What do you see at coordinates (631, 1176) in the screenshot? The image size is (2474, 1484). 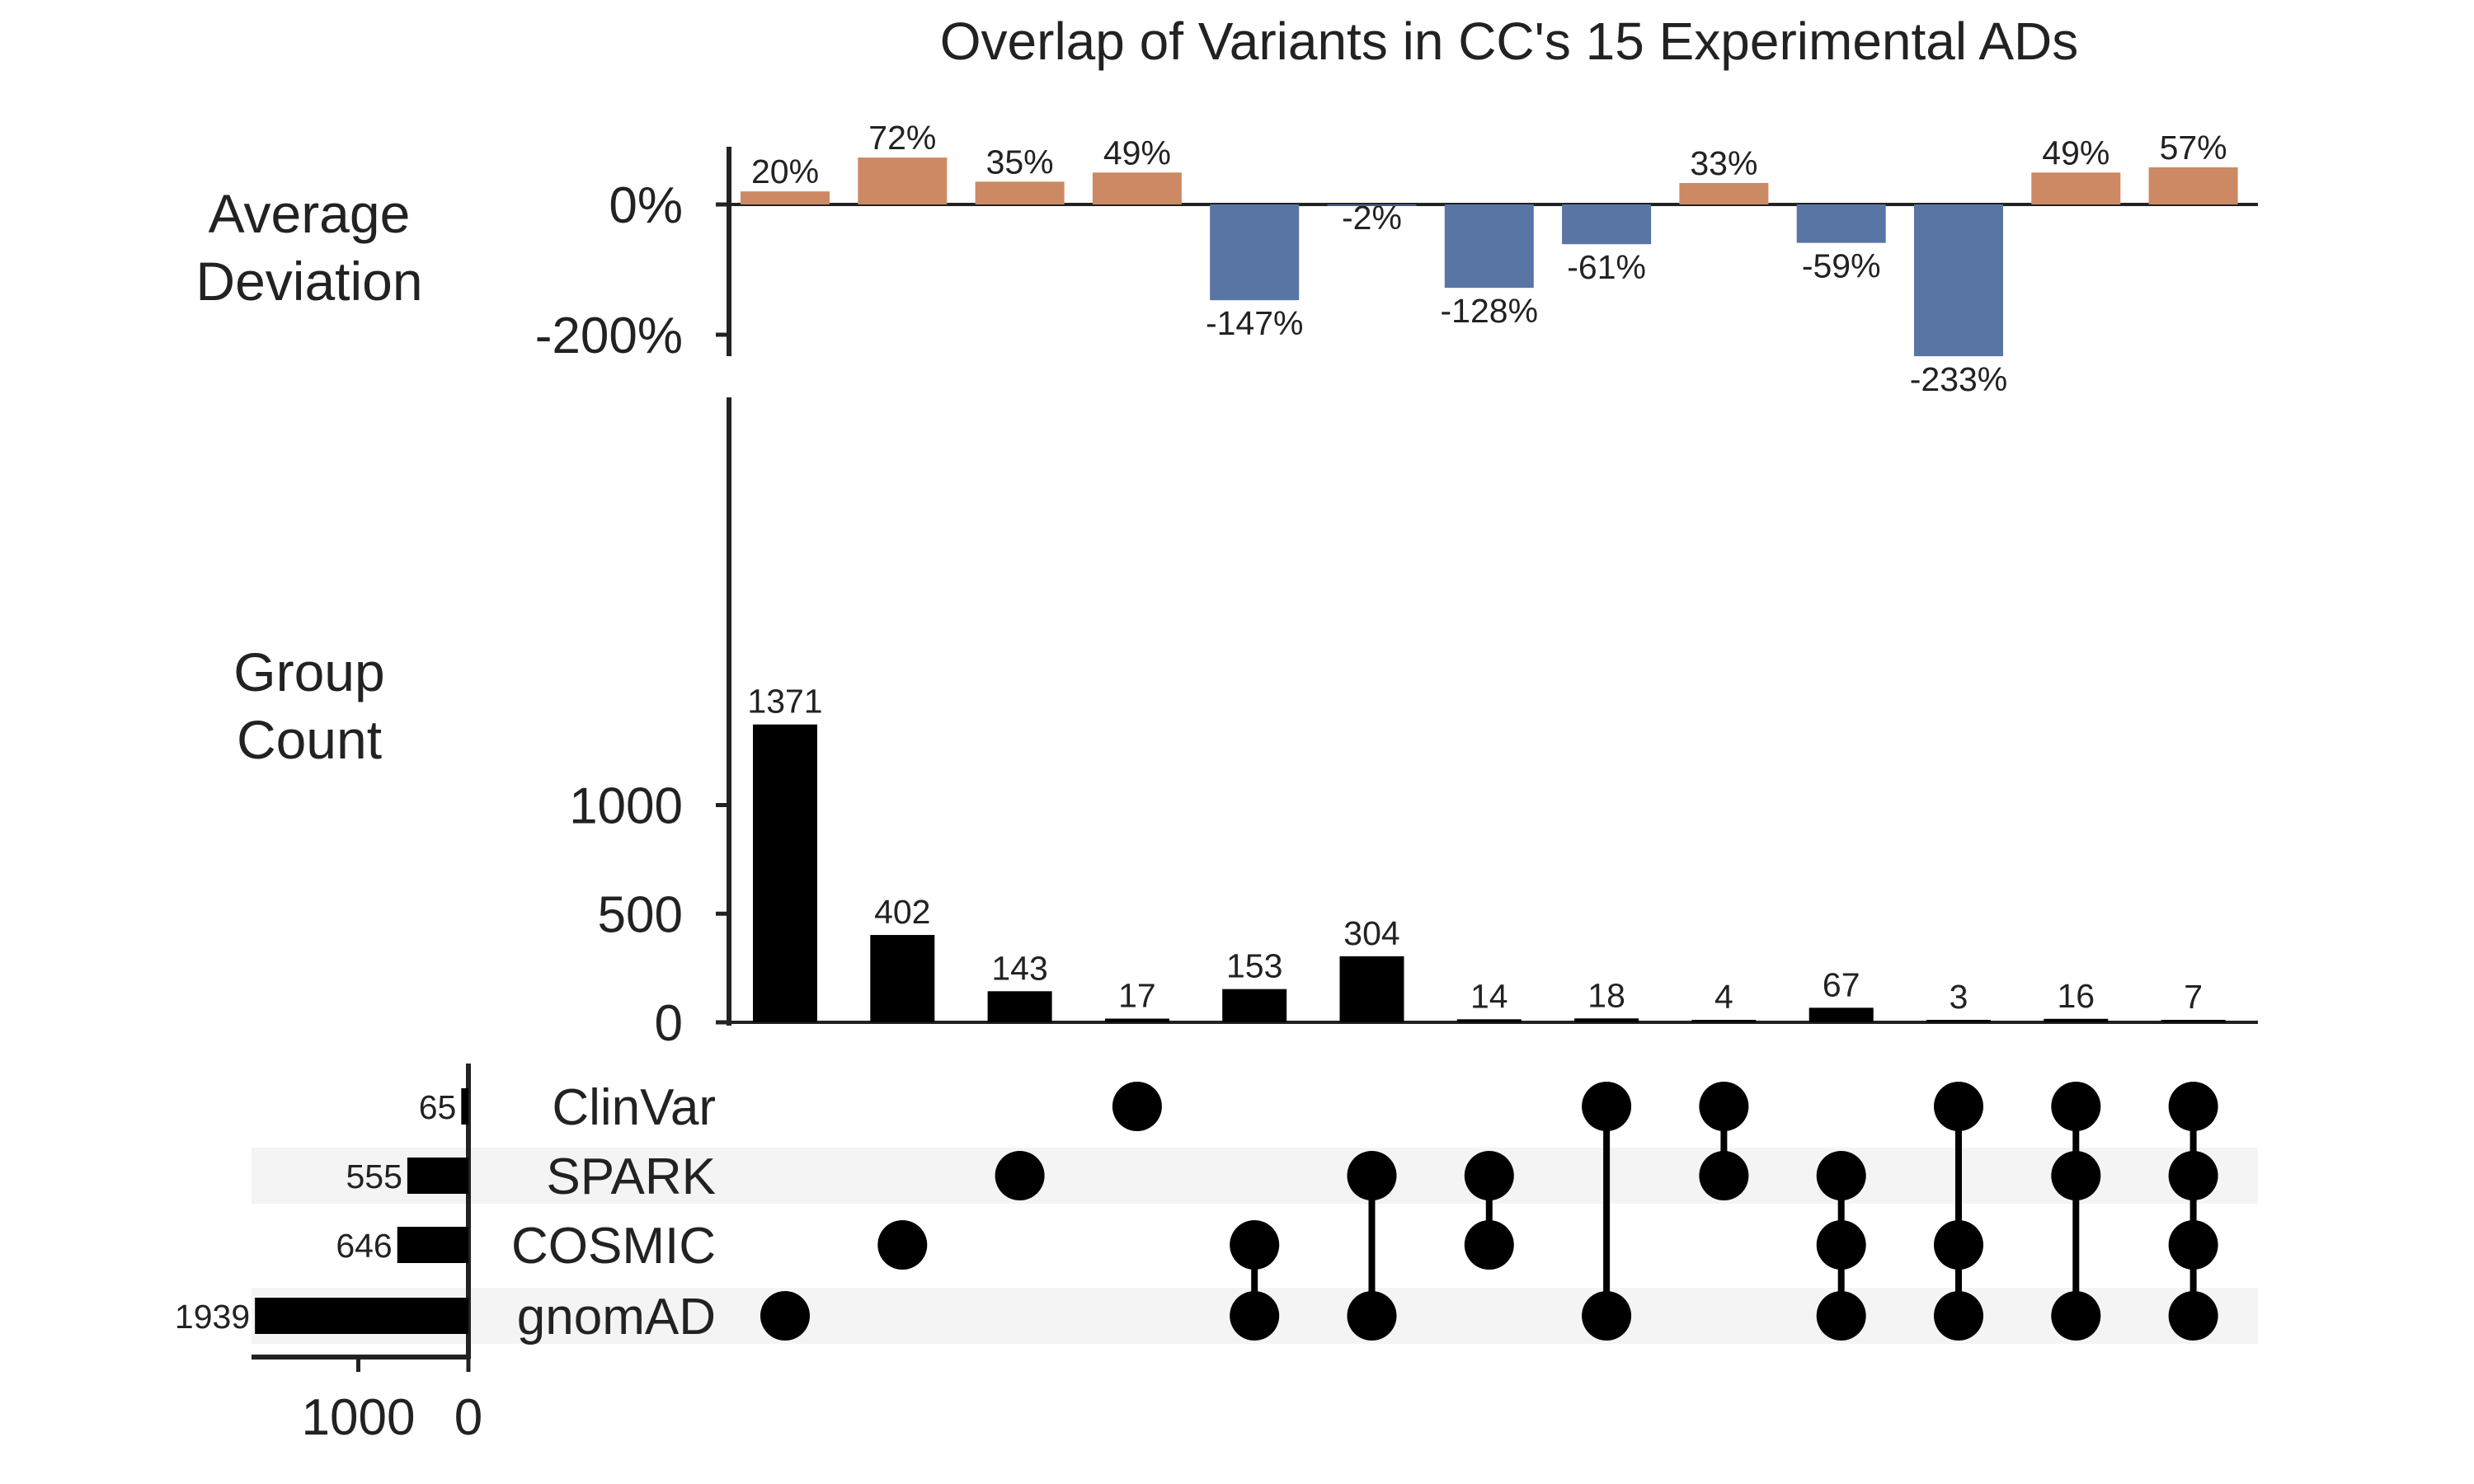 I see `set-name-label: SPARK` at bounding box center [631, 1176].